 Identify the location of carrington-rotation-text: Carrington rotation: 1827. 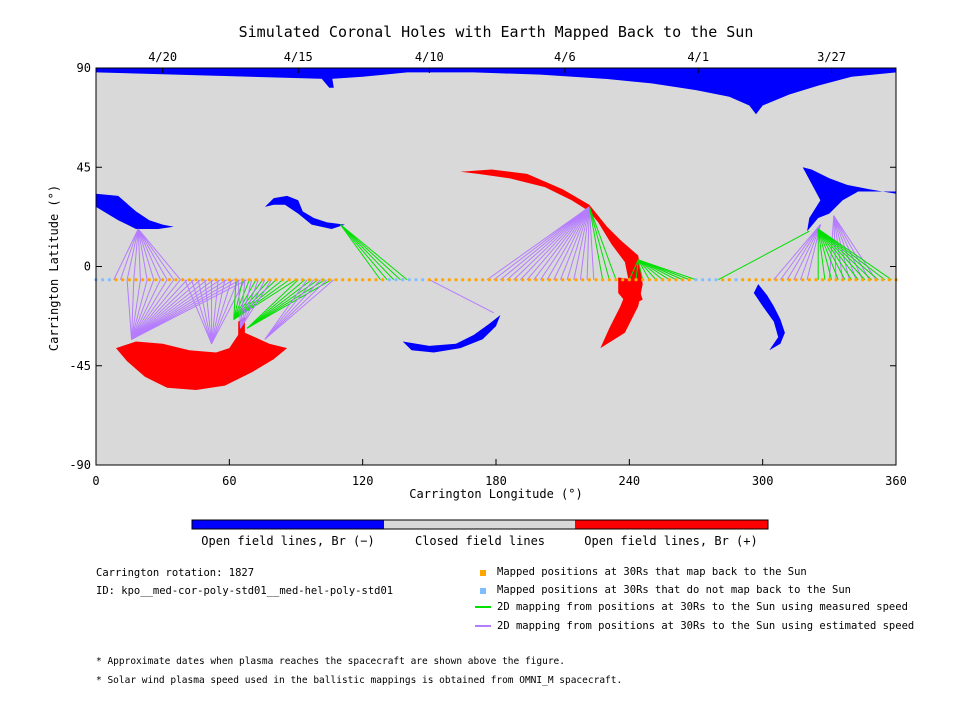
(175, 573).